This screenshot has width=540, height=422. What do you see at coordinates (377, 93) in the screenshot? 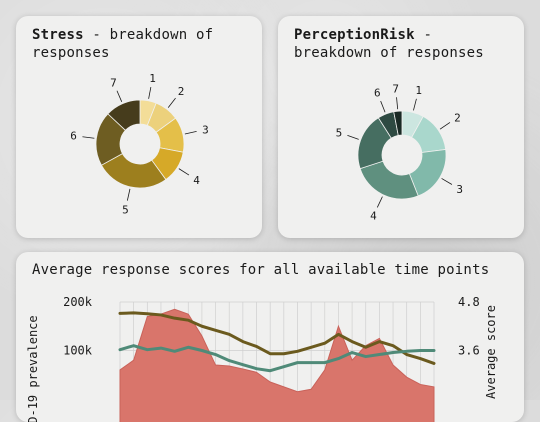
I see `risk-label-6: 6` at bounding box center [377, 93].